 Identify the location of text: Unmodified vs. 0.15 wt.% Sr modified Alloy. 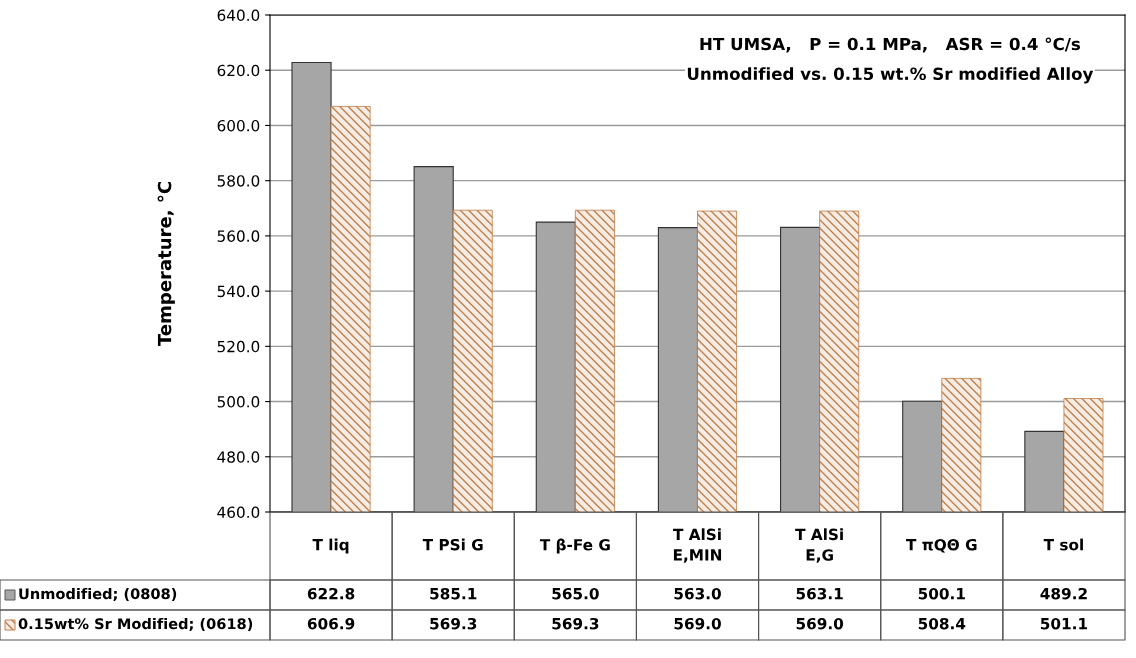
(890, 75).